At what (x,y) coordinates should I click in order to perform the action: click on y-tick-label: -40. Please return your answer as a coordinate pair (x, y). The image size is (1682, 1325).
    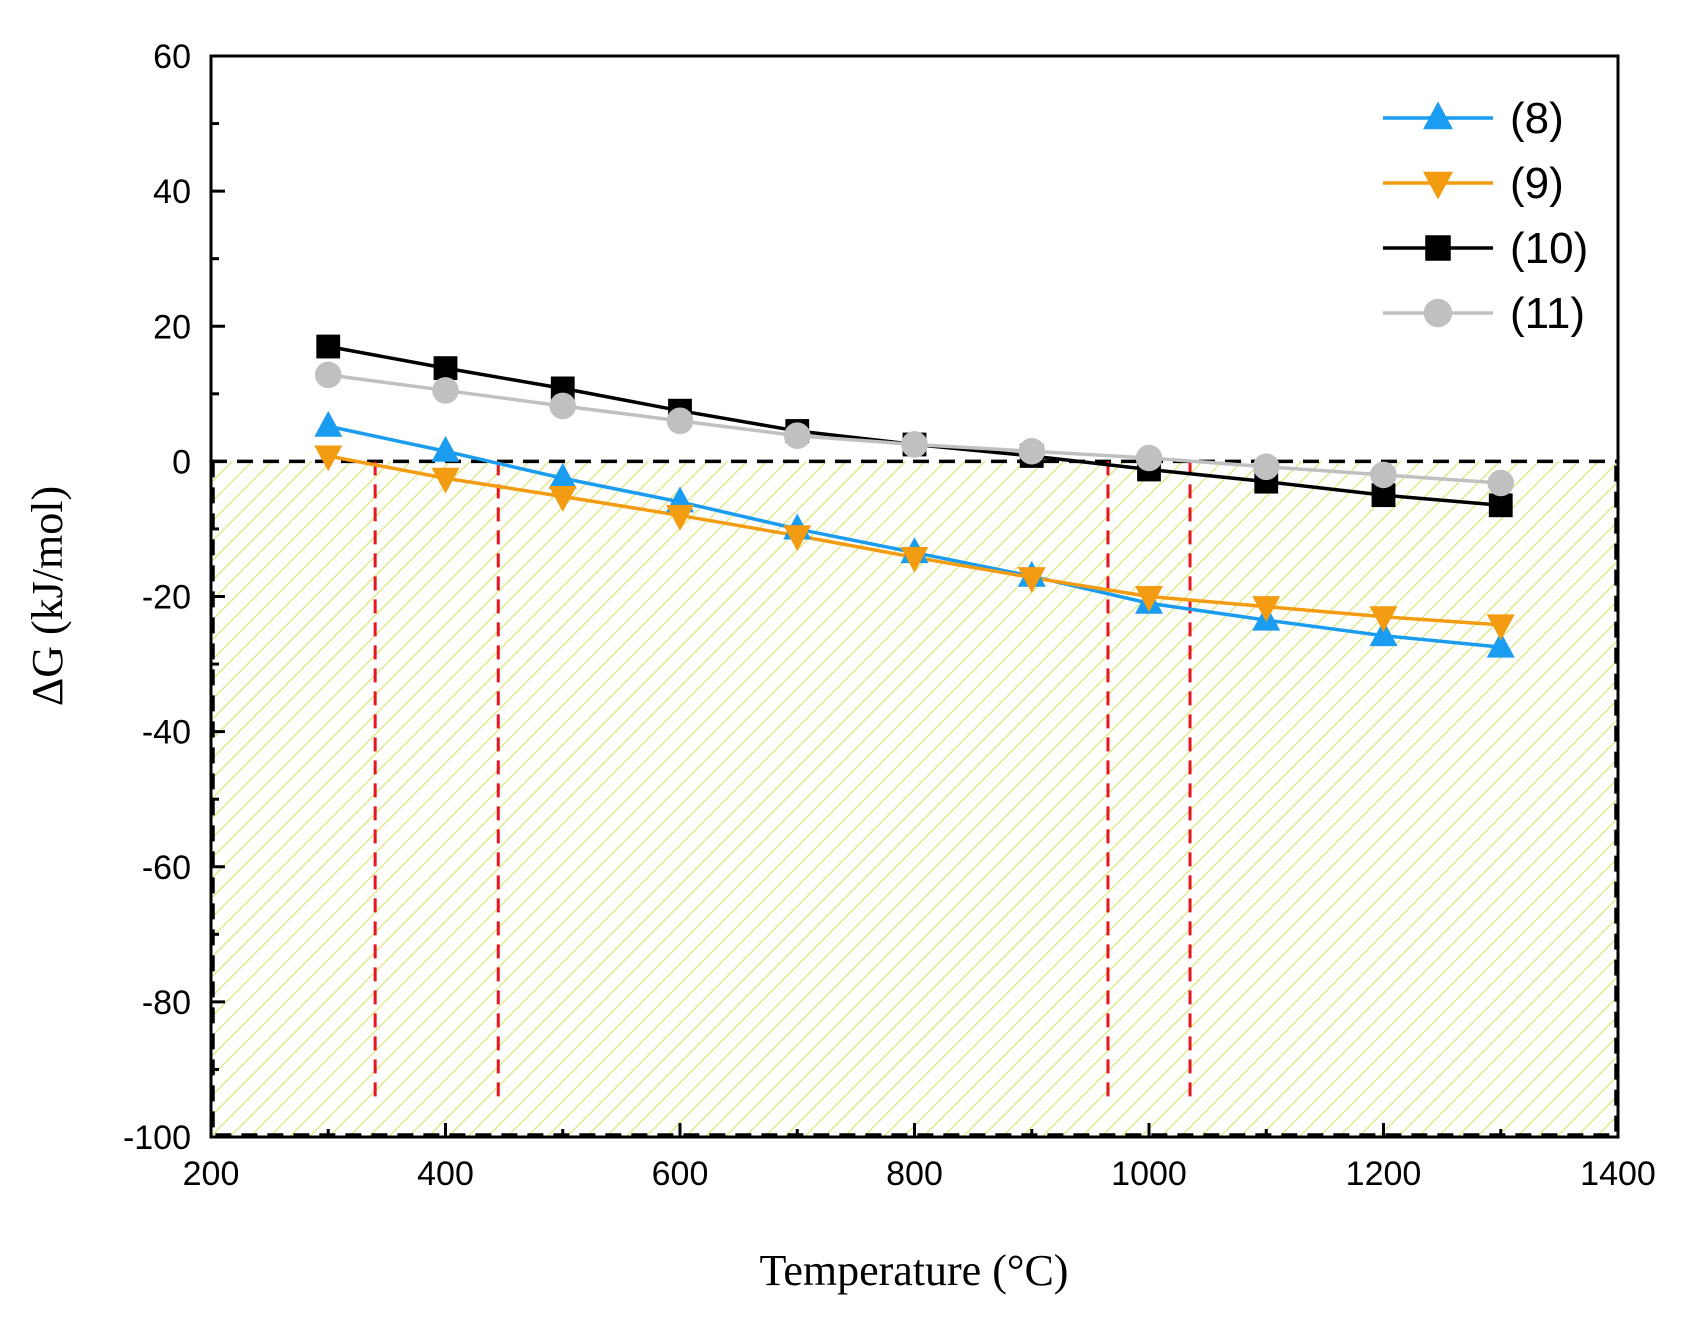
    Looking at the image, I should click on (166, 733).